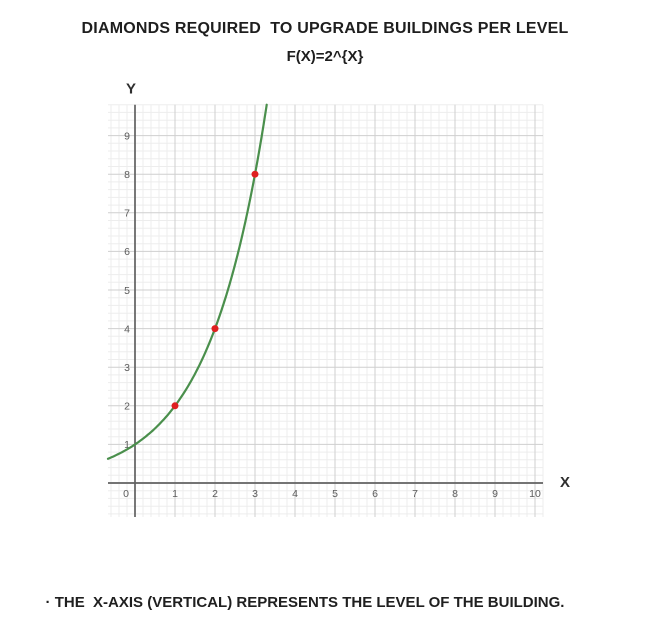 The image size is (650, 623). I want to click on x-tick-label: 0, so click(126, 494).